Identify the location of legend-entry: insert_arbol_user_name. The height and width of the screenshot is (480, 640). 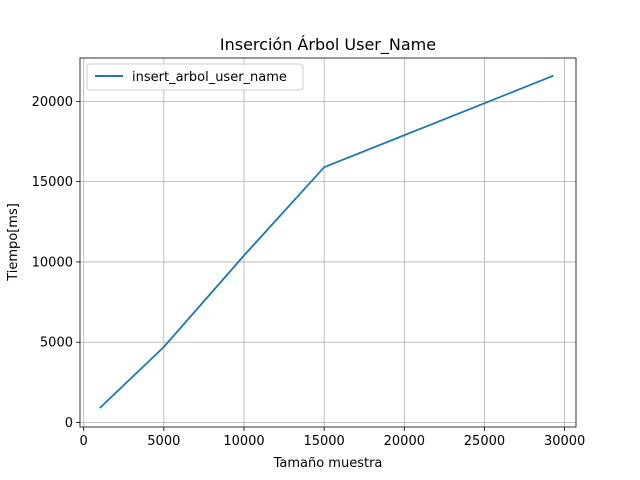
(209, 77).